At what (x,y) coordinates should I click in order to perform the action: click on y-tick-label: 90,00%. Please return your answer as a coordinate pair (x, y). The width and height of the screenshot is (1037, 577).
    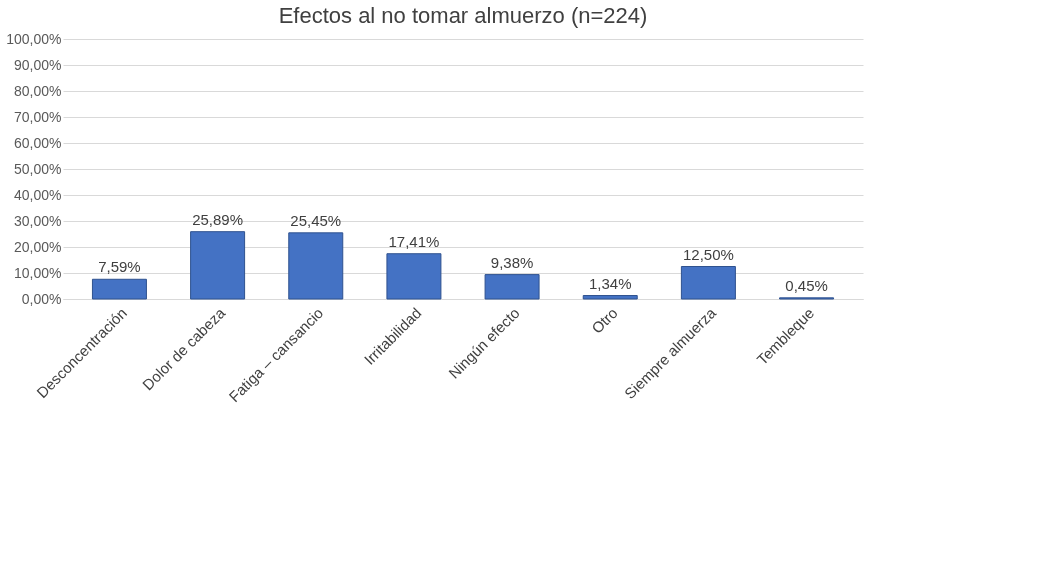
    Looking at the image, I should click on (38, 64).